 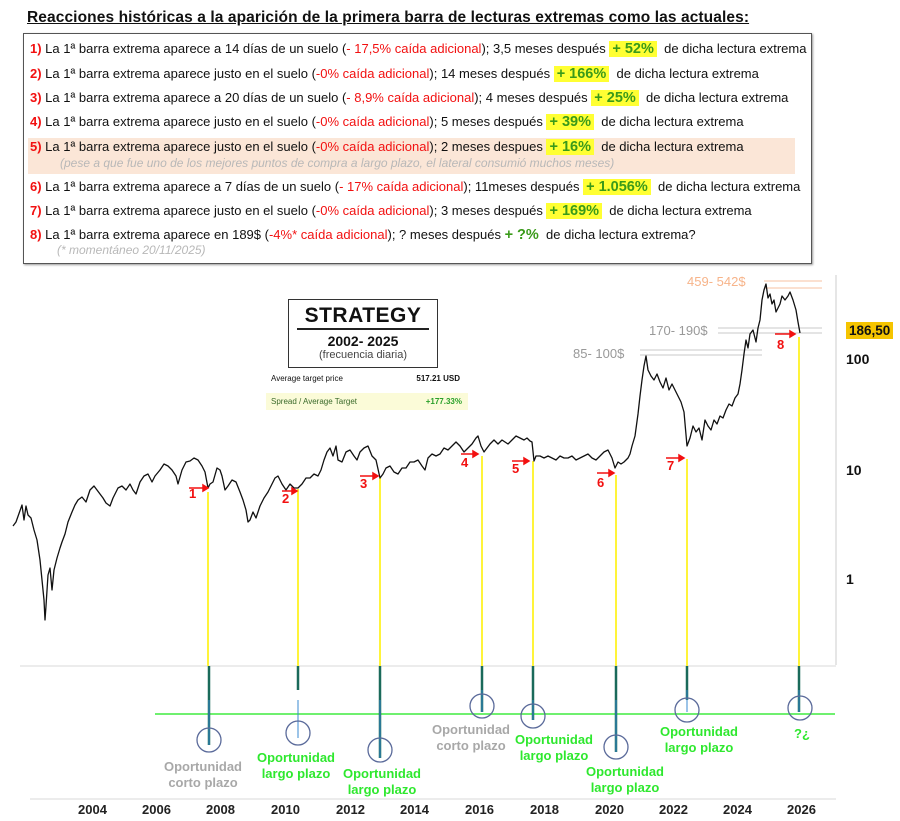 What do you see at coordinates (465, 462) in the screenshot?
I see `marker-4: 4` at bounding box center [465, 462].